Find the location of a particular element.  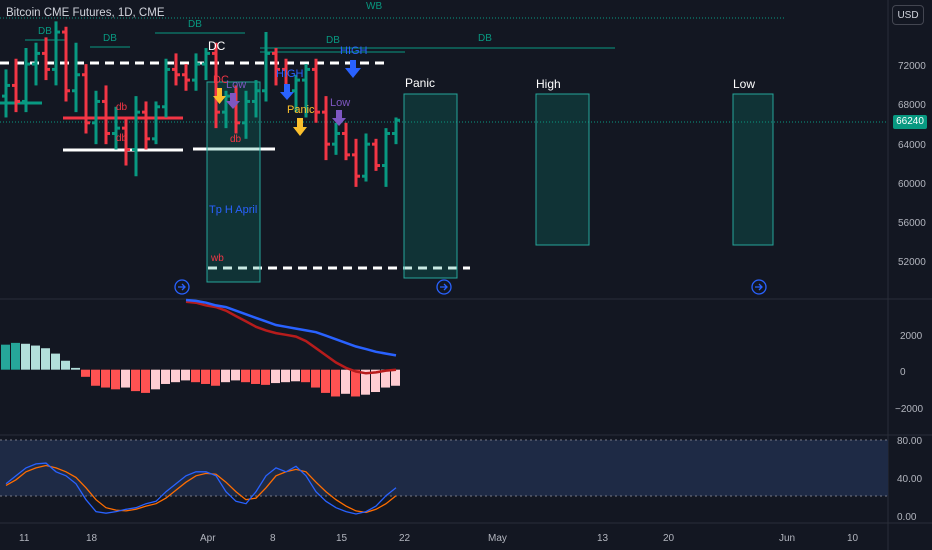

stoch-group is located at coordinates (201, 488).